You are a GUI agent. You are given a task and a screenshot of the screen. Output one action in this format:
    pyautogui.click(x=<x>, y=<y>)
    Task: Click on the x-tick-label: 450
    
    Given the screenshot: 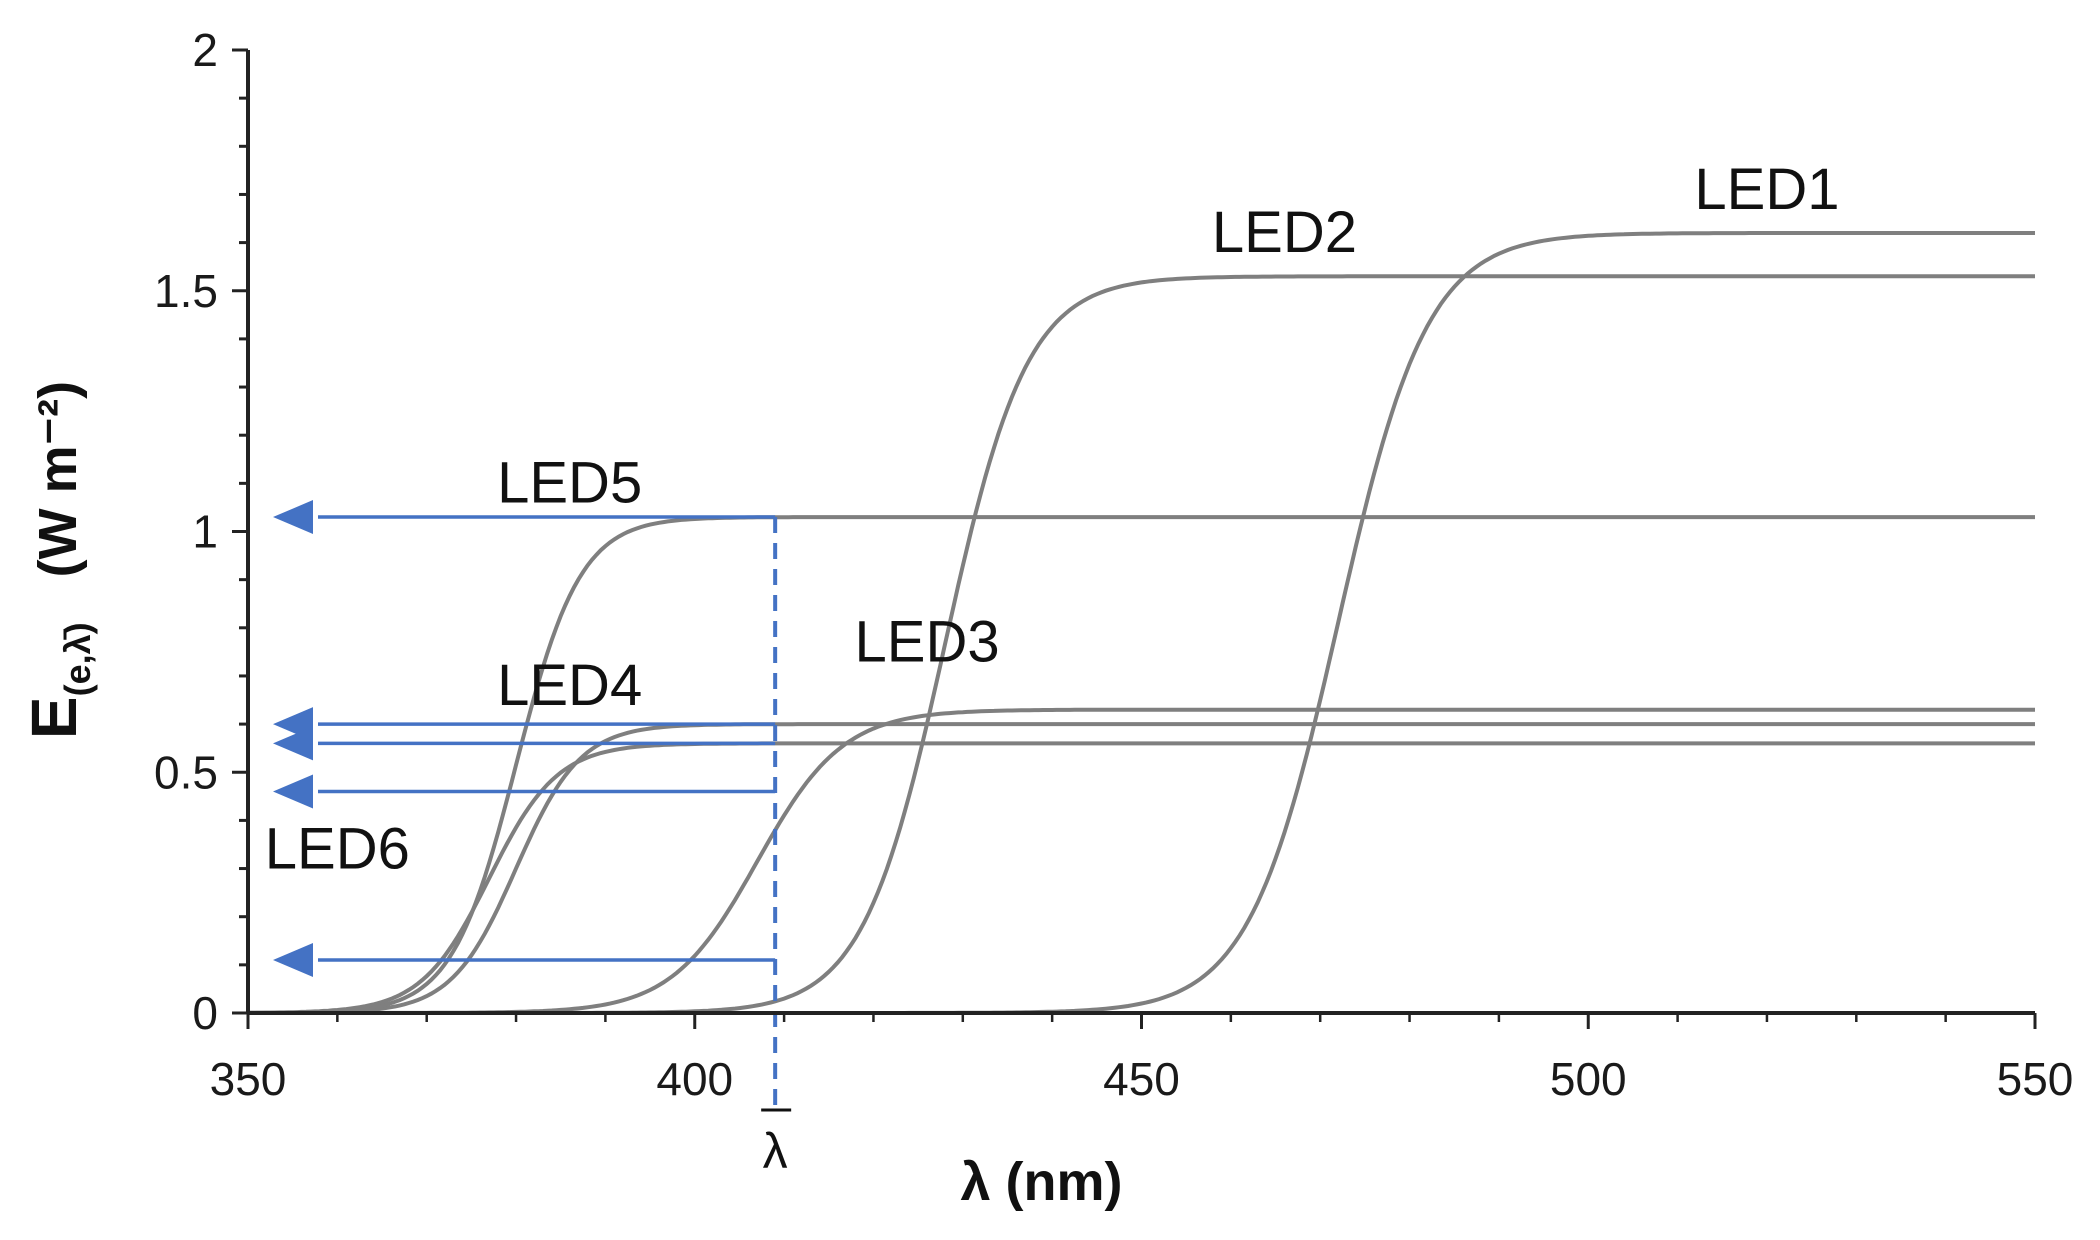 What is the action you would take?
    pyautogui.click(x=1141, y=1079)
    